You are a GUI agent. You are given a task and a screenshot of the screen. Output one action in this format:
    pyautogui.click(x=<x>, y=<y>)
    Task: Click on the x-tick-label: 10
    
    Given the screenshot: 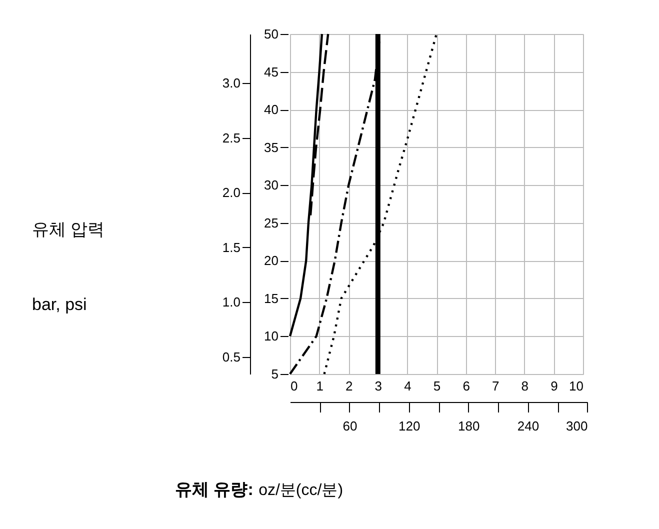 What is the action you would take?
    pyautogui.click(x=576, y=386)
    